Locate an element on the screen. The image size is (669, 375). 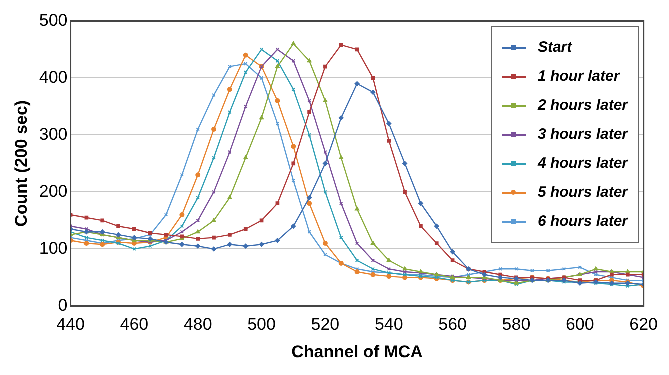
legend-label: 6 hours later is located at coordinates (583, 221).